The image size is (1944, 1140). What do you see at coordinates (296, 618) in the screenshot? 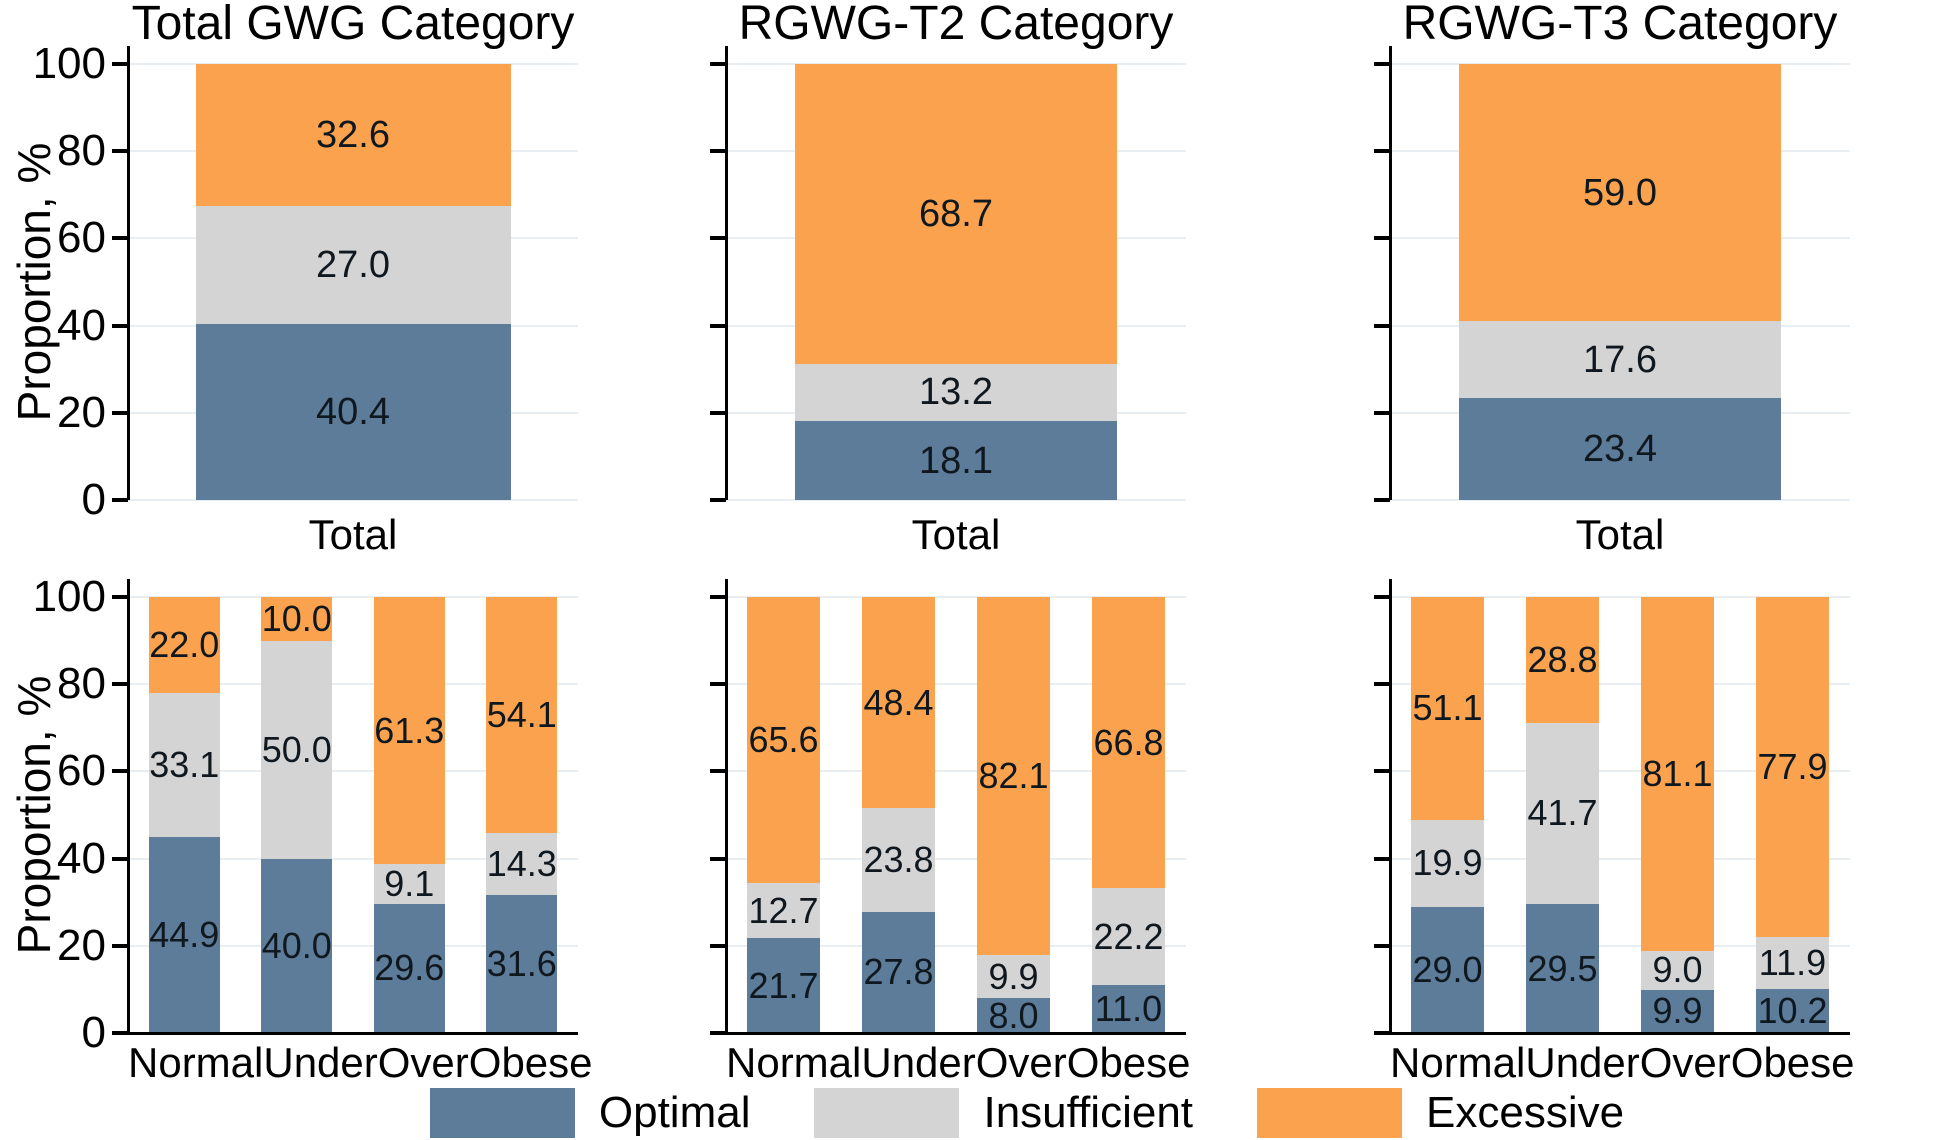
I see `value-label-excessive-under: 10.0` at bounding box center [296, 618].